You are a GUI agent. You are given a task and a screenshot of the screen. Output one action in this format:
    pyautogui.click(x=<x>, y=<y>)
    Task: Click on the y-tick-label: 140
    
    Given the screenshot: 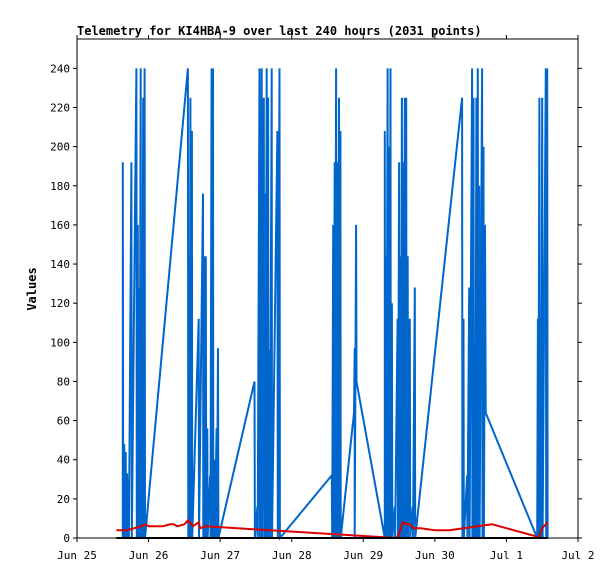 What is the action you would take?
    pyautogui.click(x=60, y=264)
    